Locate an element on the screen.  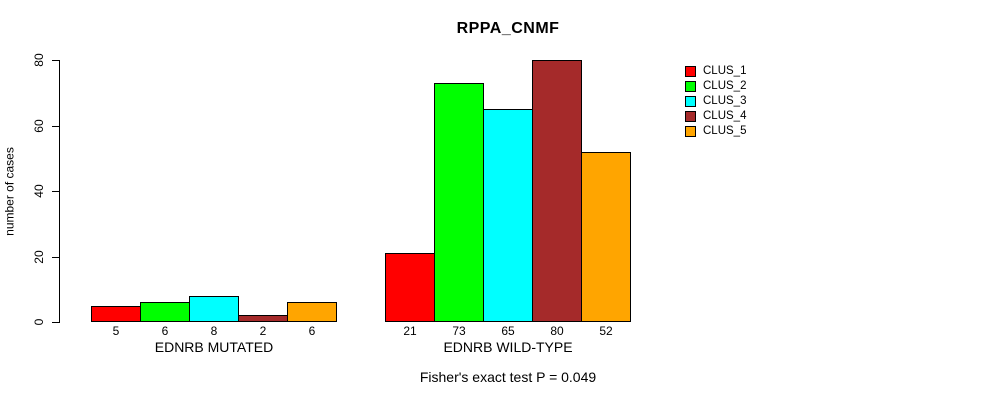
x-axis-category-label: EDNRB WILD-TYPE is located at coordinates (508, 347).